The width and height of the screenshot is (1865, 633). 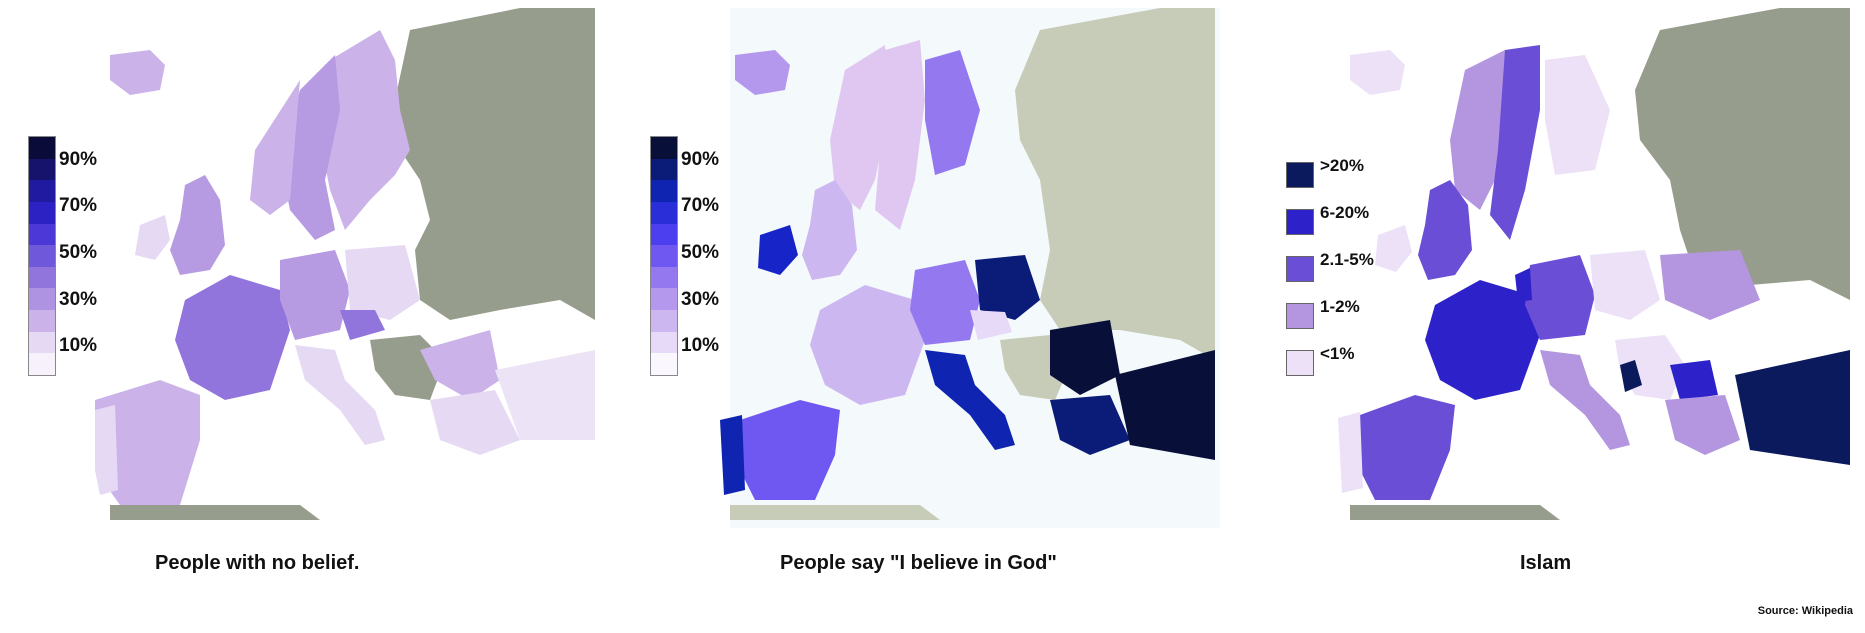 What do you see at coordinates (1523, 285) in the screenshot?
I see `region-benelux` at bounding box center [1523, 285].